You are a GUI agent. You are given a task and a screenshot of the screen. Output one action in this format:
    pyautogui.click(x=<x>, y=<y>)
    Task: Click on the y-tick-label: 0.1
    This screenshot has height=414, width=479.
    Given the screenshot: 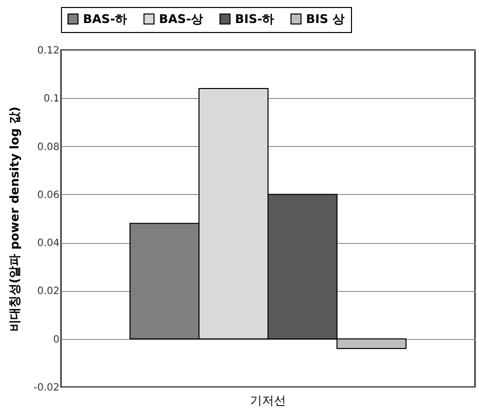 What is the action you would take?
    pyautogui.click(x=52, y=99)
    